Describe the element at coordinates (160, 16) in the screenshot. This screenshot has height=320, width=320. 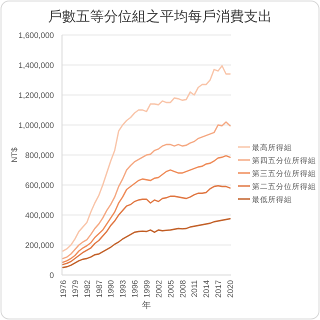
I see `chart-title: 戶數五等分位組之平均每戶消費支出` at that location.